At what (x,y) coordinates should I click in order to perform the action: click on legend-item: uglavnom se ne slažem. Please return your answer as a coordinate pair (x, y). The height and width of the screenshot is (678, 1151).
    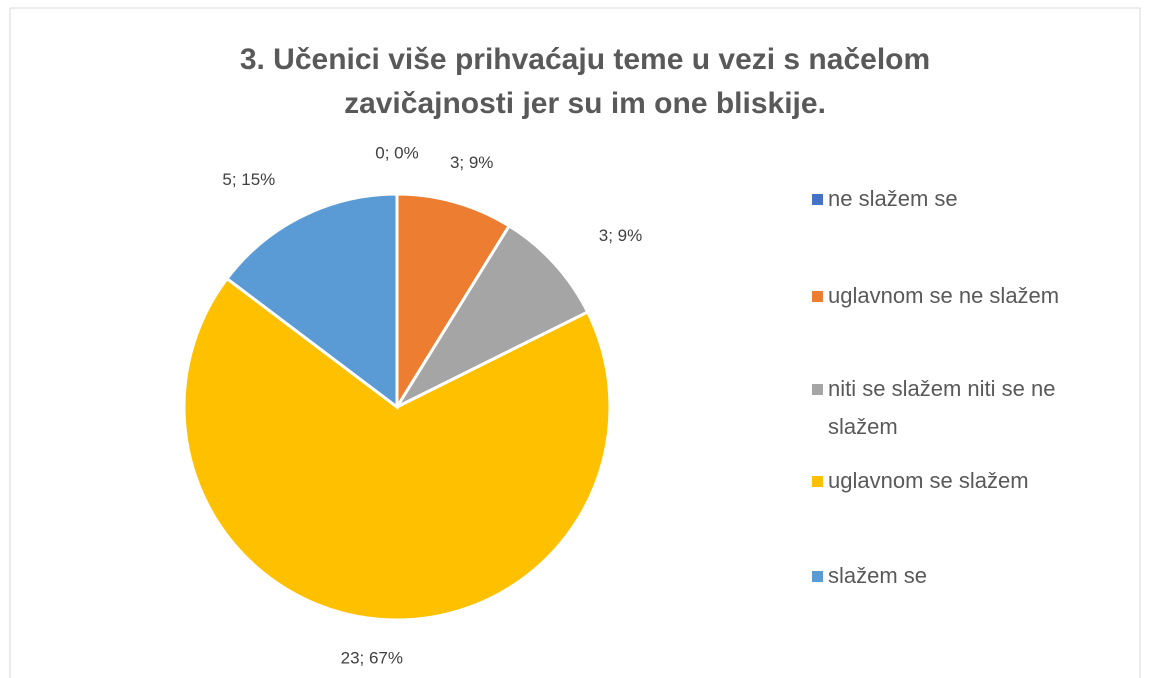
    Looking at the image, I should click on (970, 296).